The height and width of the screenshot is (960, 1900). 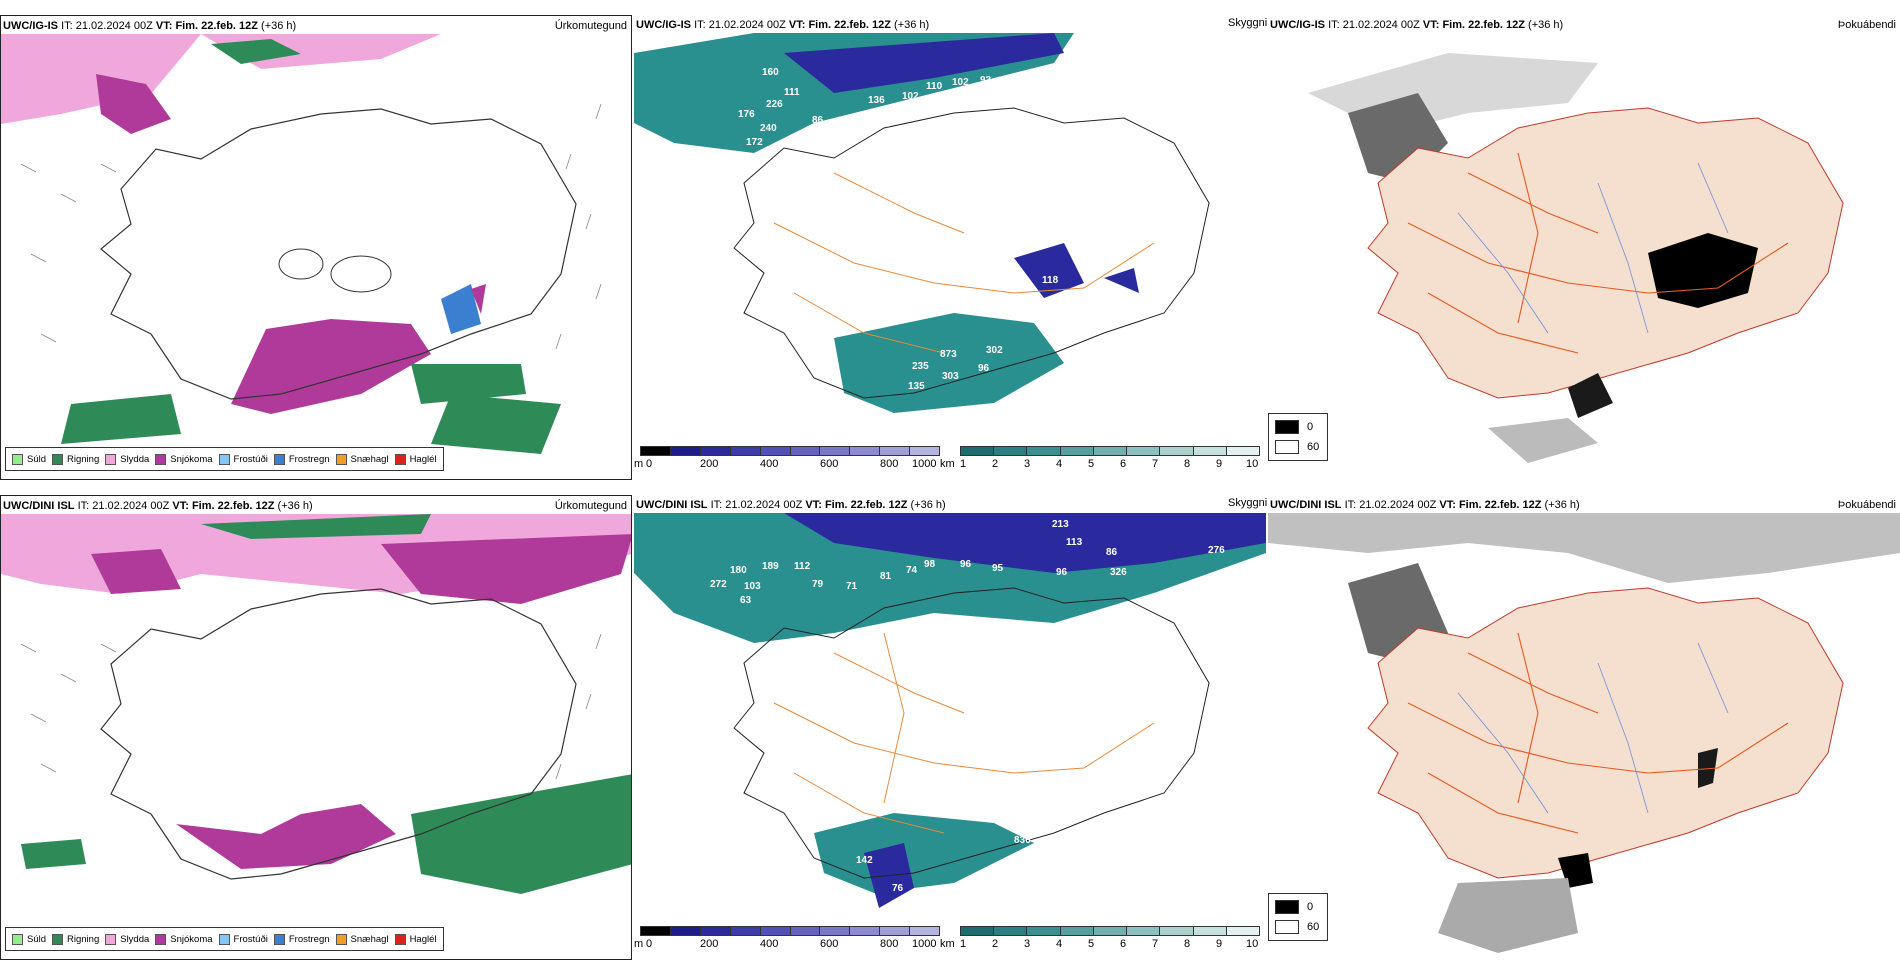 What do you see at coordinates (876, 100) in the screenshot?
I see `cloud-label: 136` at bounding box center [876, 100].